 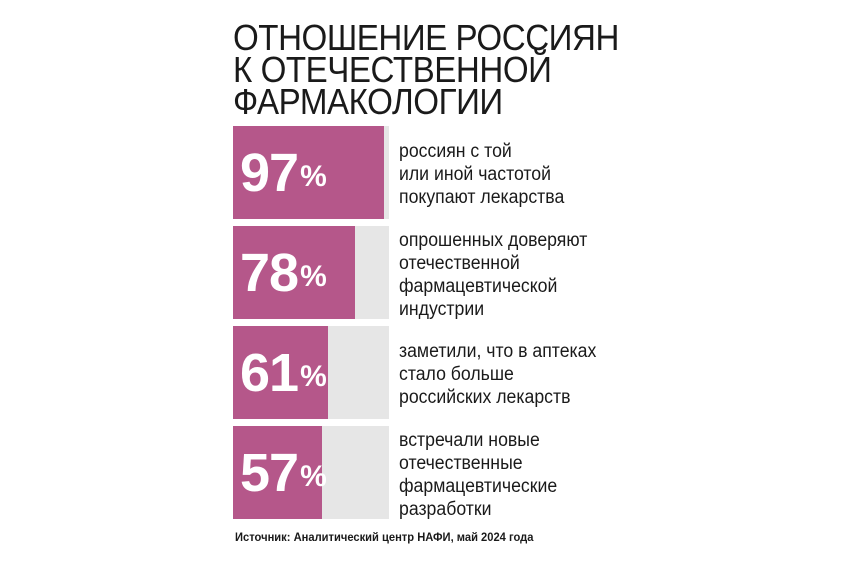 I want to click on bar-category-line: стало больше, so click(x=456, y=374).